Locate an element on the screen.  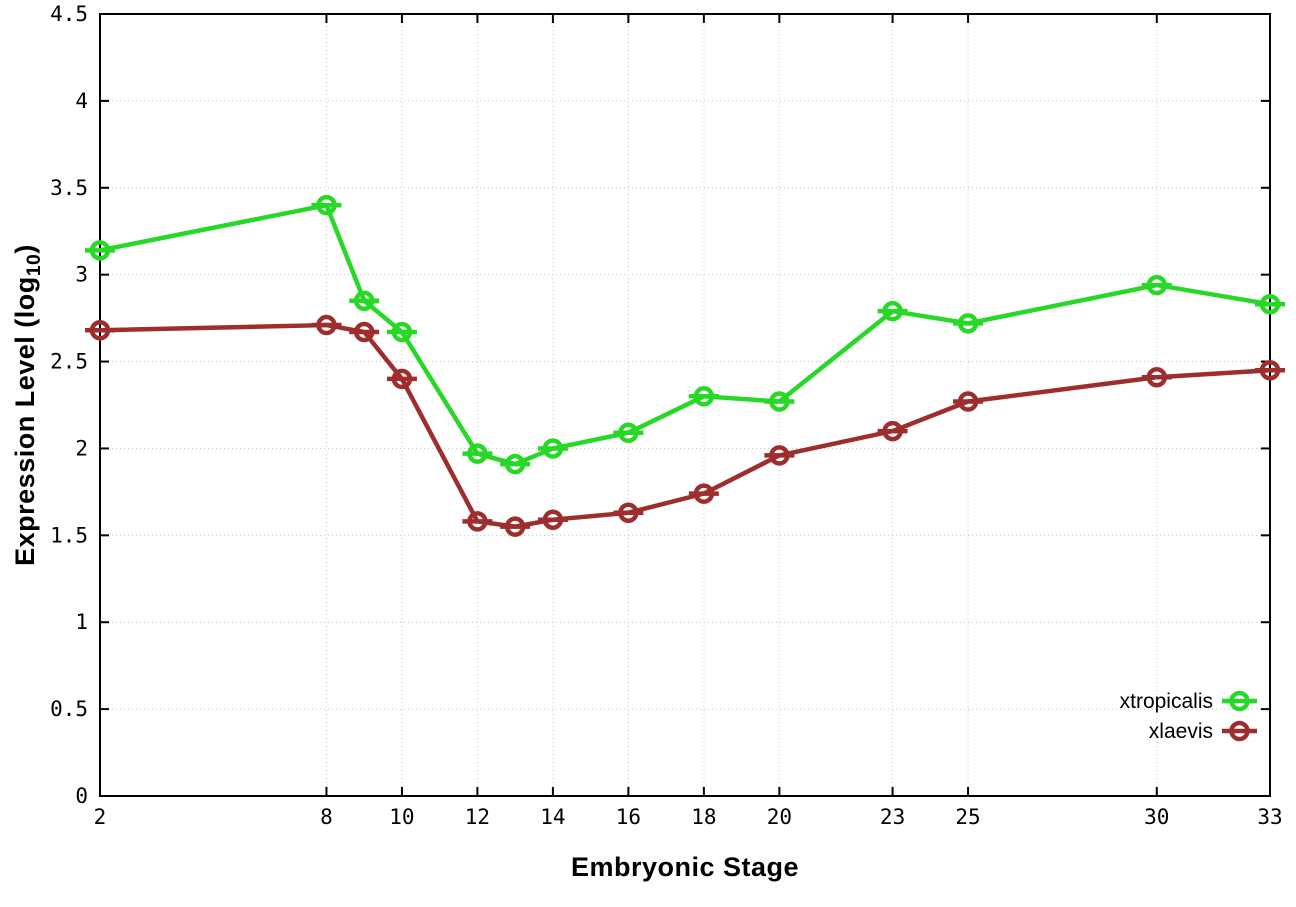
y-axis-title-text: Expression Level (log is located at coordinates (25, 421).